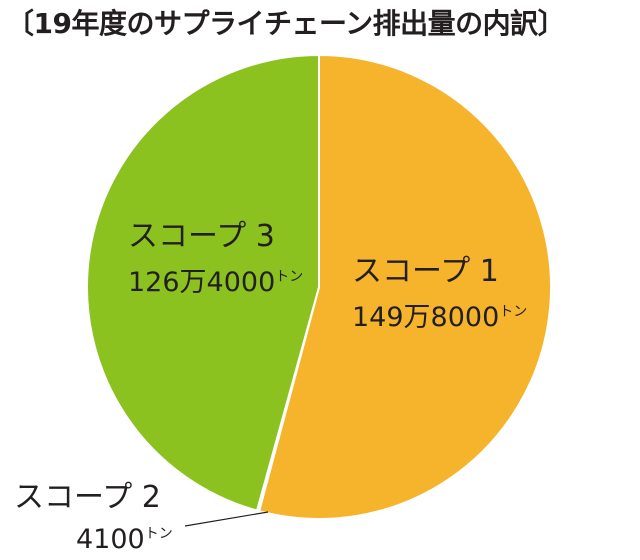  Describe the element at coordinates (289, 277) in the screenshot. I see `scope3-value-unit: トン` at that location.